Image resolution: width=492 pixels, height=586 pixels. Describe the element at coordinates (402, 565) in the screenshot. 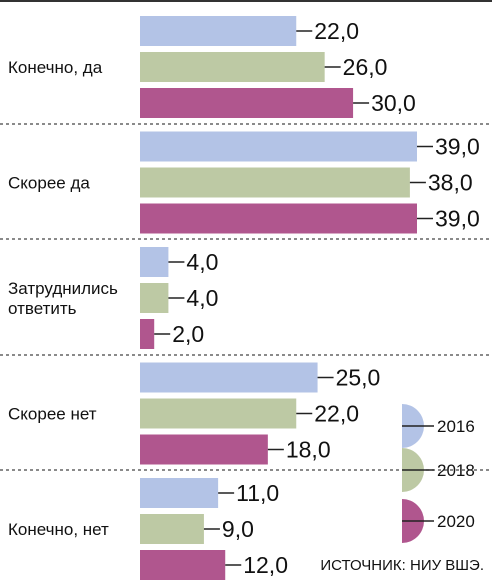

I see `source-note: ИСТОЧНИК: НИУ ВШЭ.` at that location.